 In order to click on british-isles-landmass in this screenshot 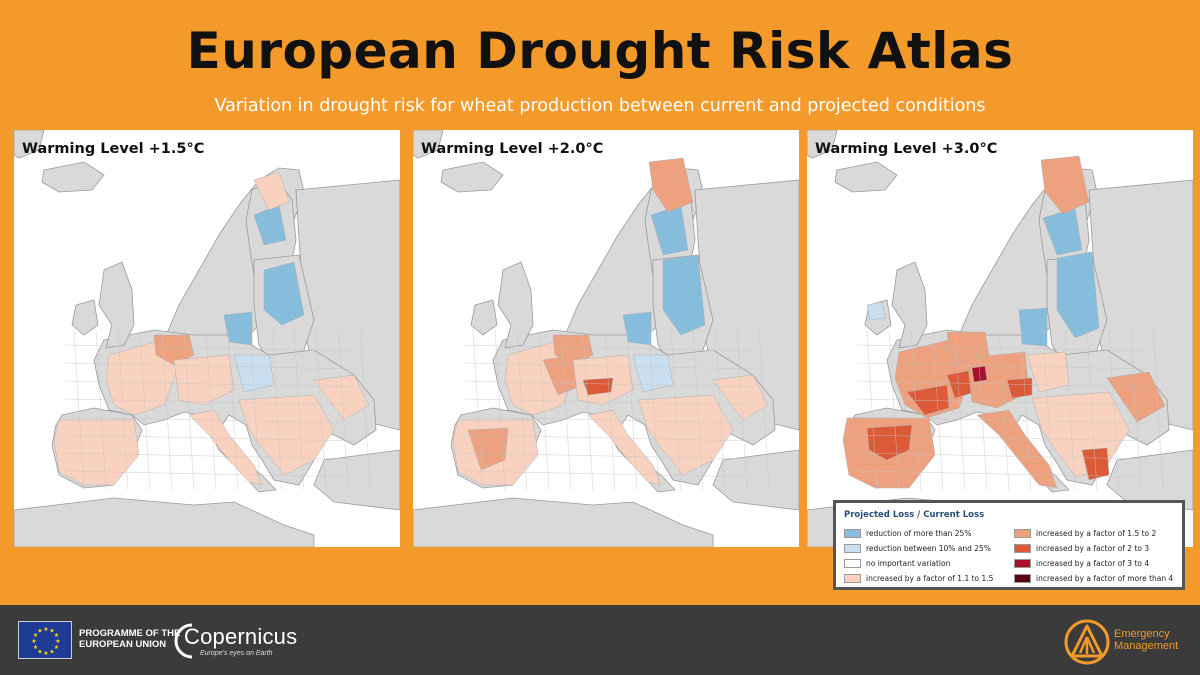, I will do `click(515, 305)`.